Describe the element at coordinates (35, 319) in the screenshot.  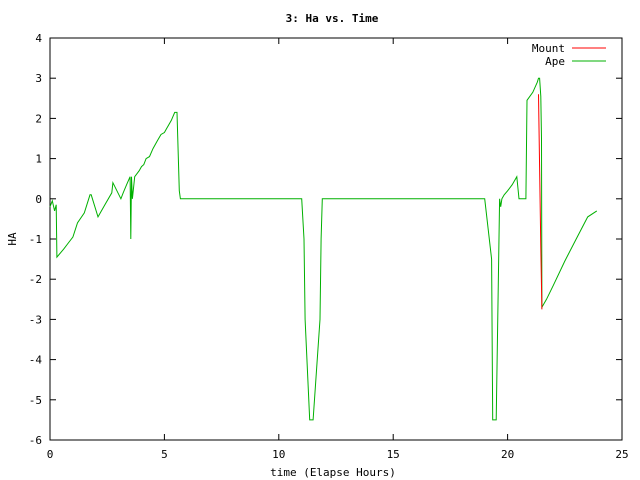
I see `y-tick-label: -3` at that location.